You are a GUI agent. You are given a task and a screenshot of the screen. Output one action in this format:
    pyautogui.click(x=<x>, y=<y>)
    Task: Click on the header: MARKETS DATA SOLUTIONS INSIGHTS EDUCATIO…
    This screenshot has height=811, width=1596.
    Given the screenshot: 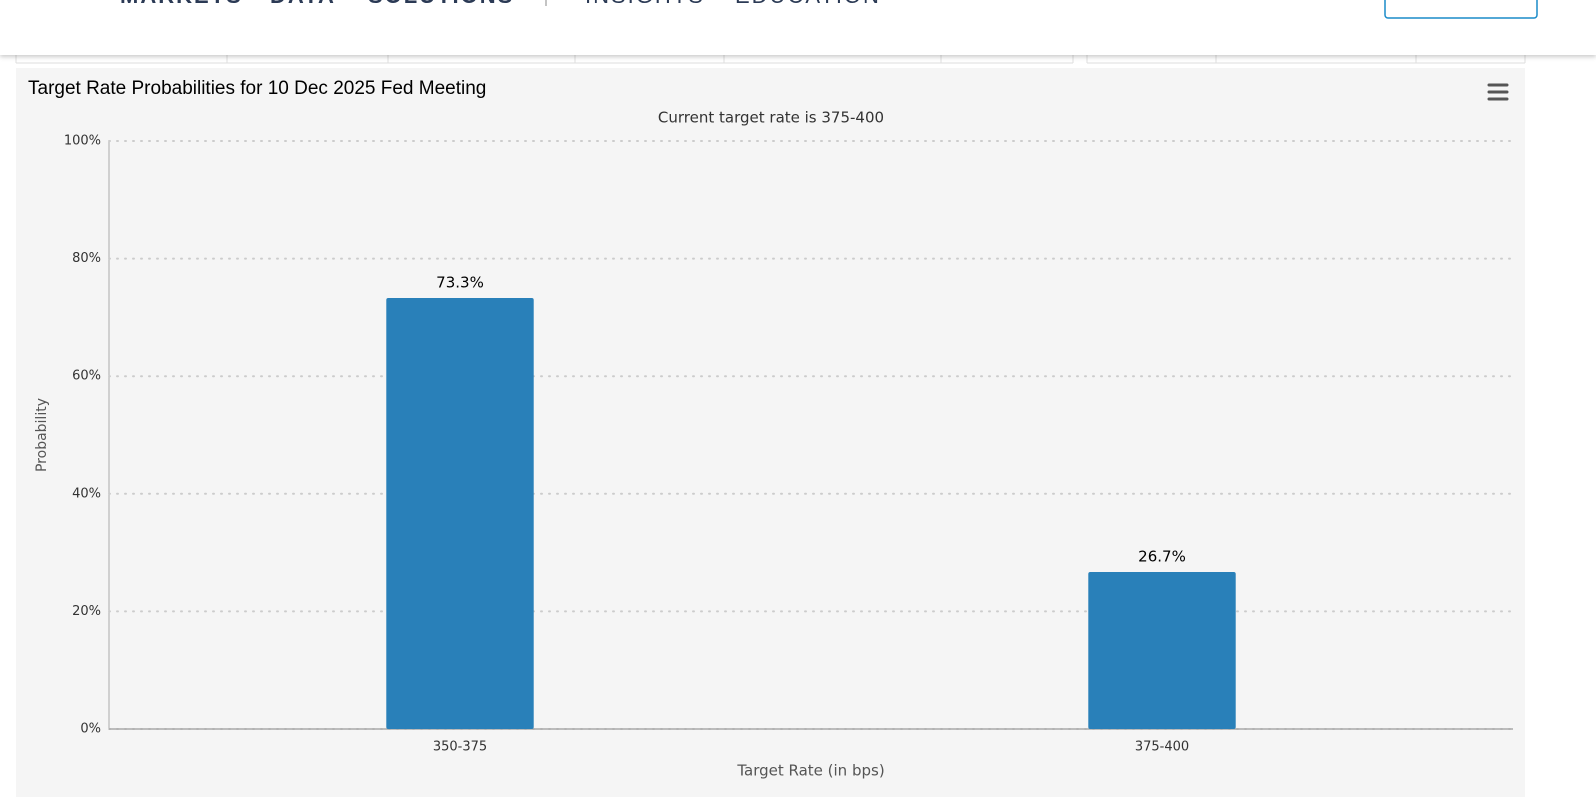 What is the action you would take?
    pyautogui.click(x=798, y=27)
    